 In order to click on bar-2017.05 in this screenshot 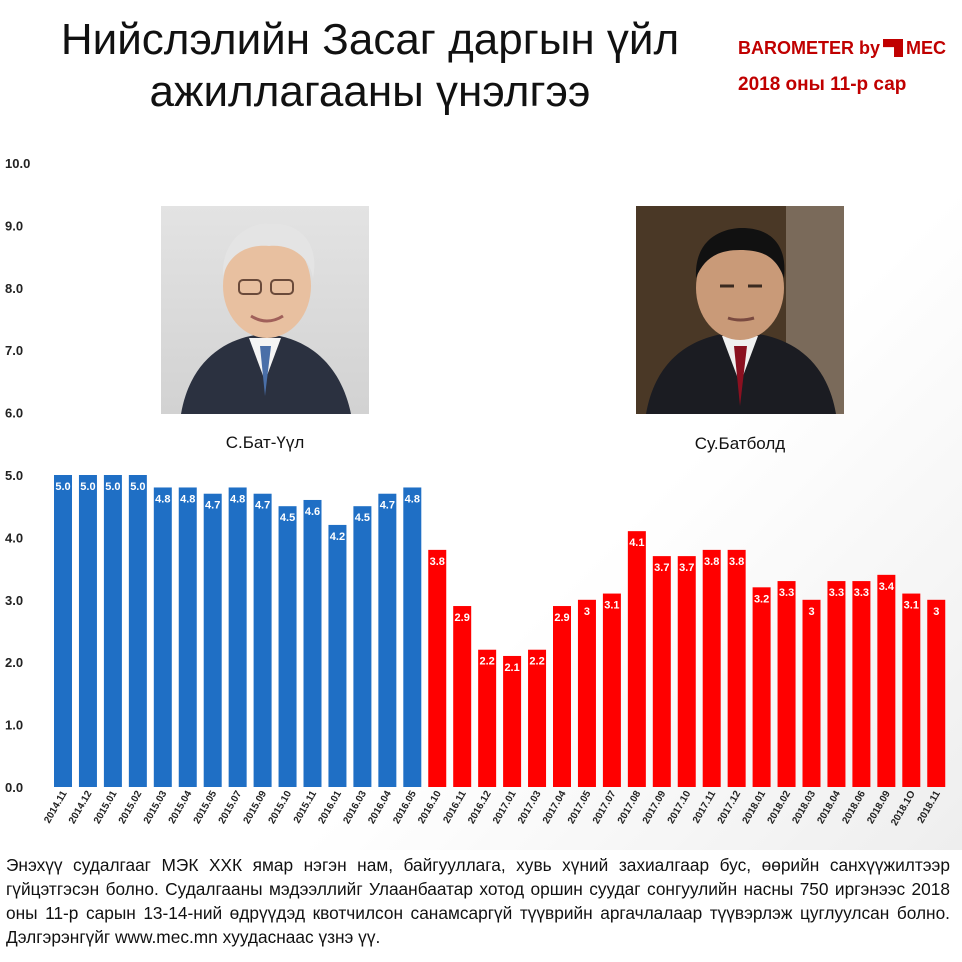, I will do `click(586, 693)`.